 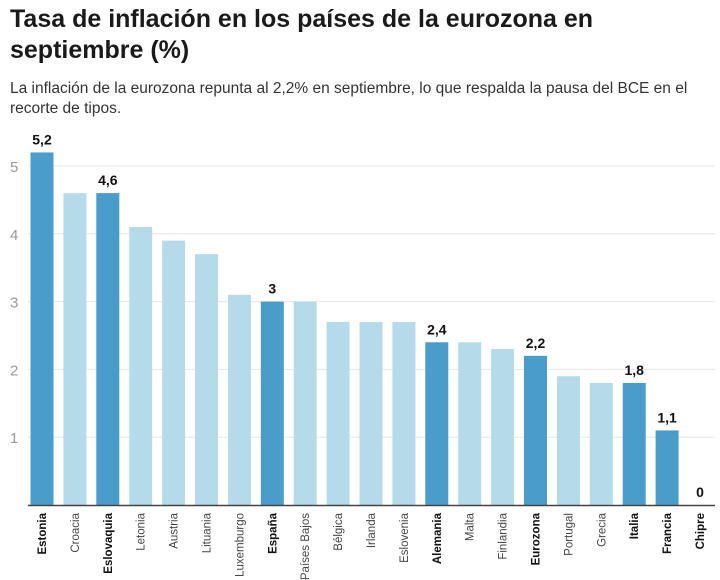 I want to click on bar-grecia, so click(x=601, y=443).